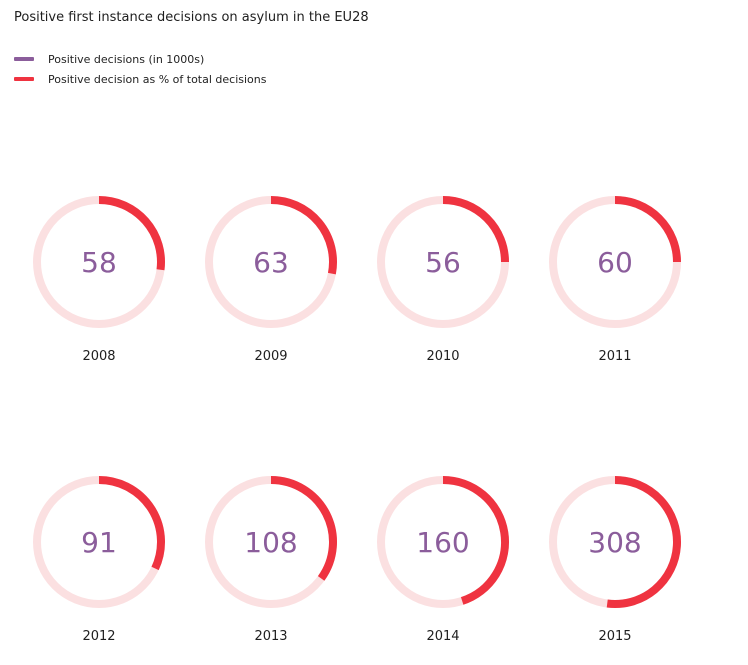  What do you see at coordinates (442, 542) in the screenshot?
I see `donut-value-label: 160` at bounding box center [442, 542].